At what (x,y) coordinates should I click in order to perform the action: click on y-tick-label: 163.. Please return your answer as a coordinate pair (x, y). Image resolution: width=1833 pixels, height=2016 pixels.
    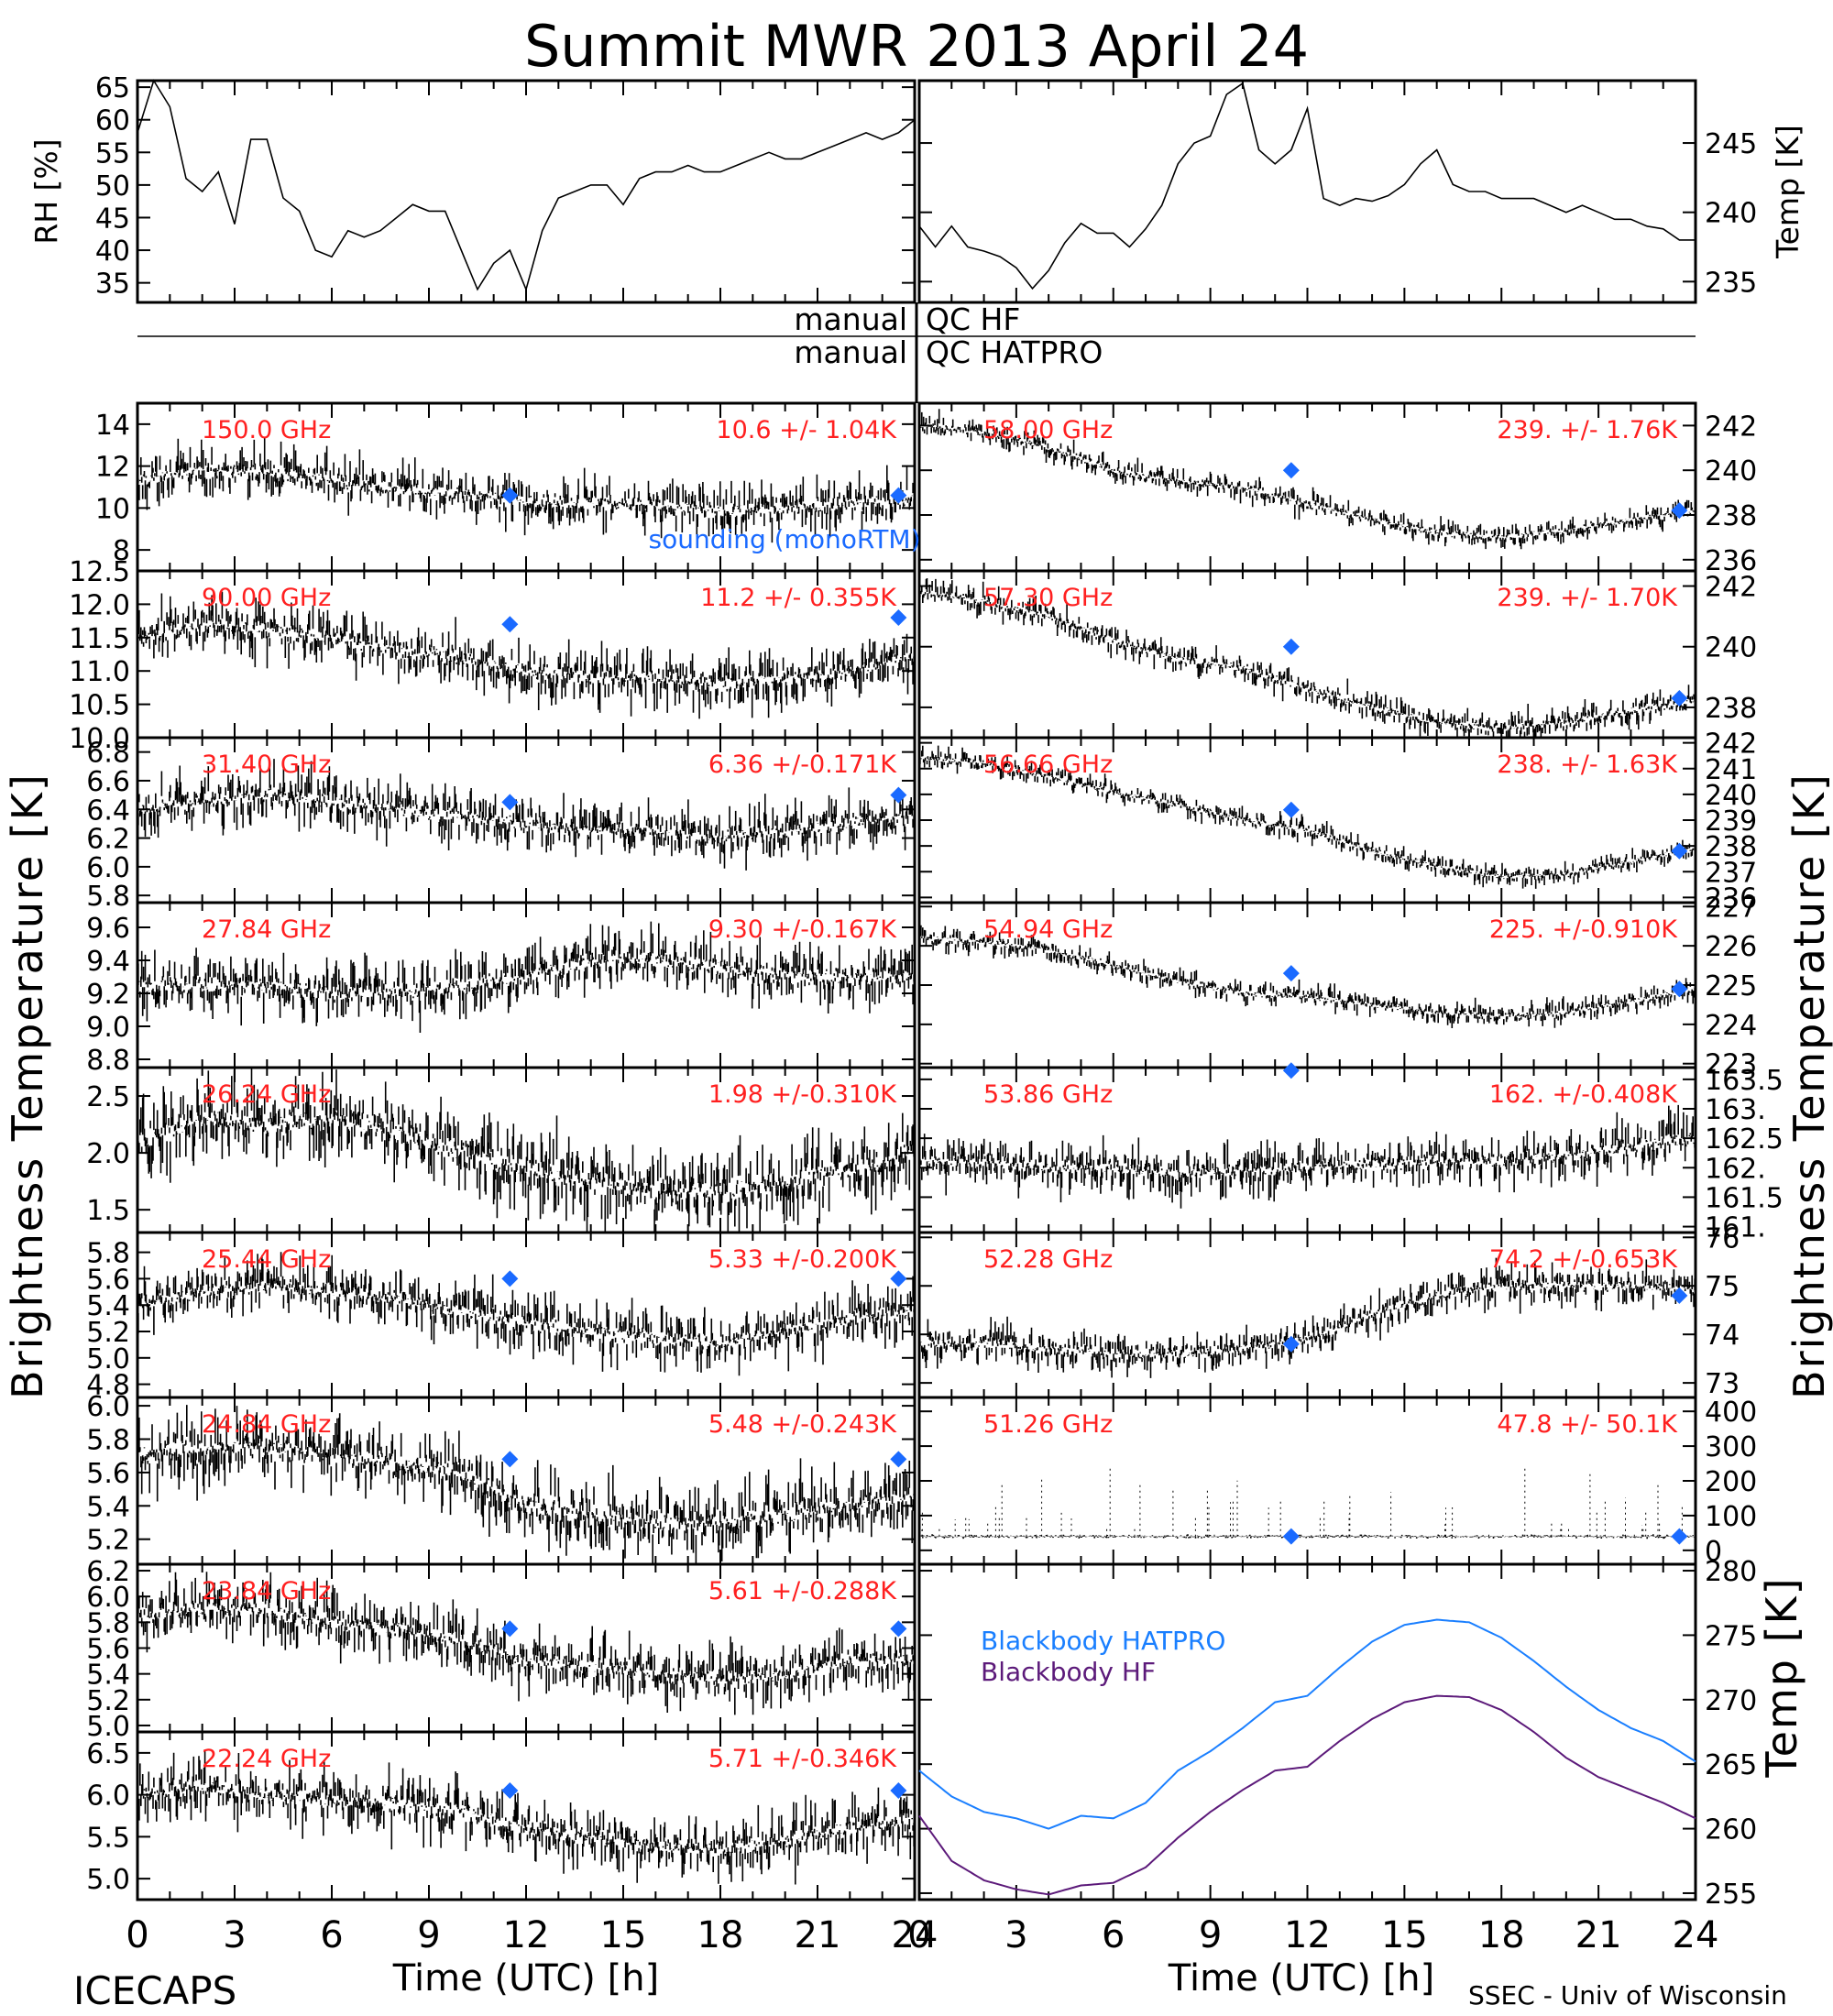
    Looking at the image, I should click on (1735, 1110).